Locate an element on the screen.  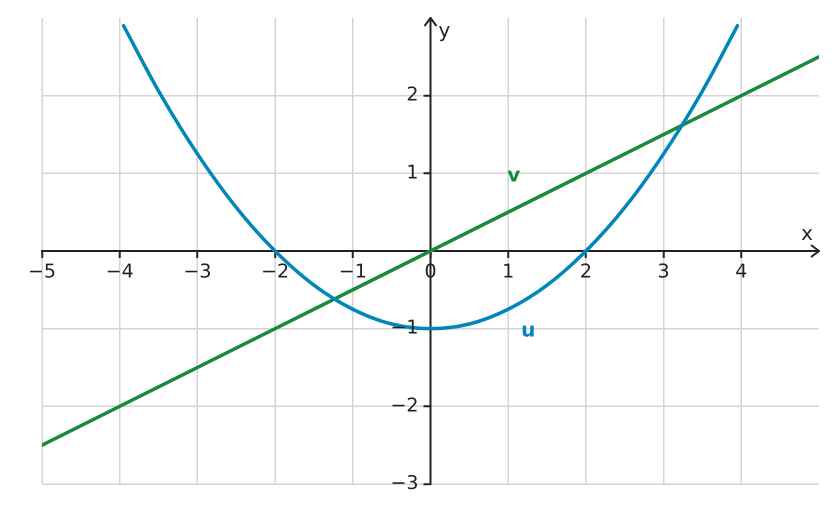
x-tick-label: 1 is located at coordinates (508, 271).